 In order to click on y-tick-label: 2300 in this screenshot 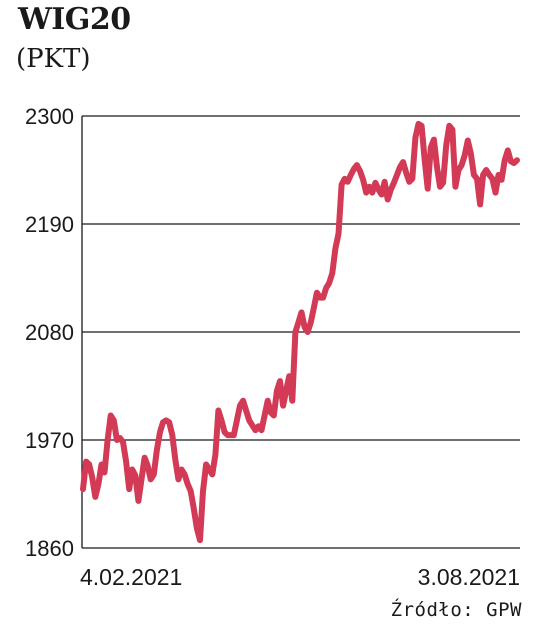, I will do `click(49, 116)`.